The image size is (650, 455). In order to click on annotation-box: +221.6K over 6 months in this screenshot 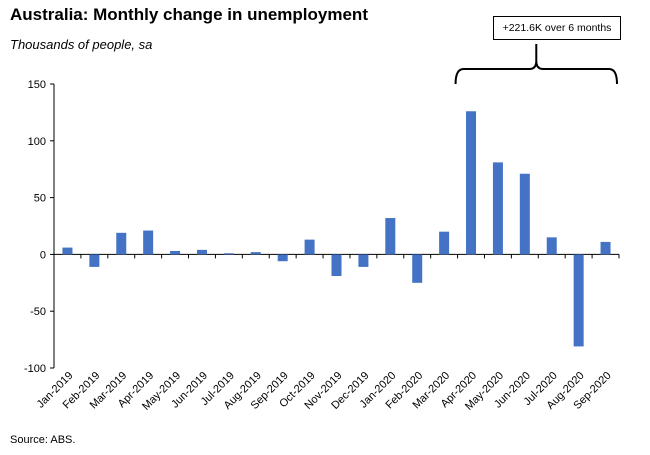, I will do `click(557, 28)`.